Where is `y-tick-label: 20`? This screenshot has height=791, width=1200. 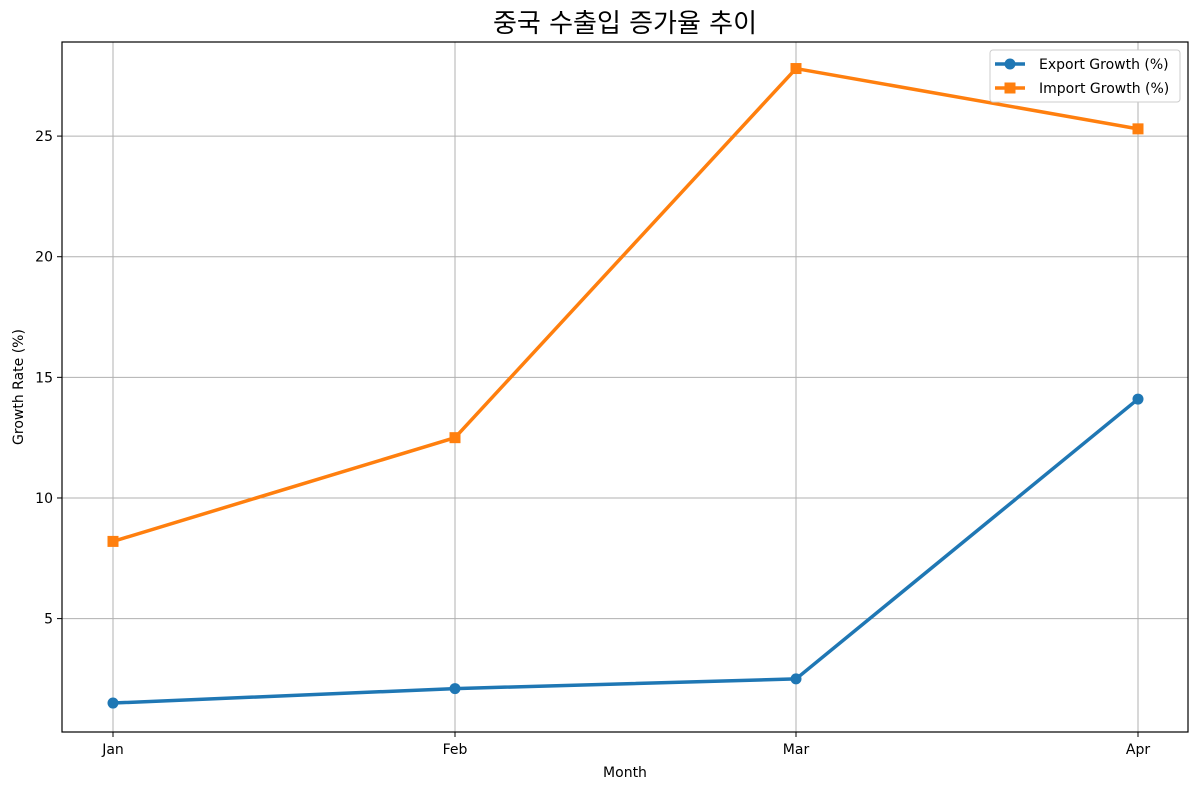
y-tick-label: 20 is located at coordinates (44, 258).